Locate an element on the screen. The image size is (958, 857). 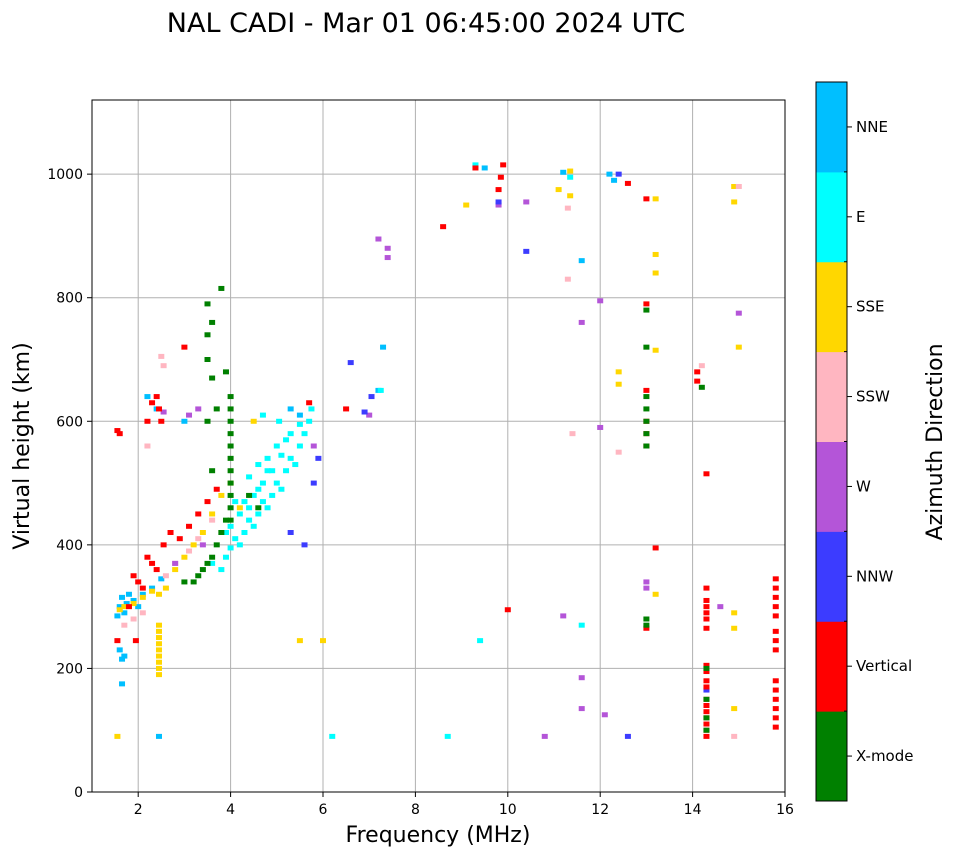
y-tick-label: 600 is located at coordinates (69, 422).